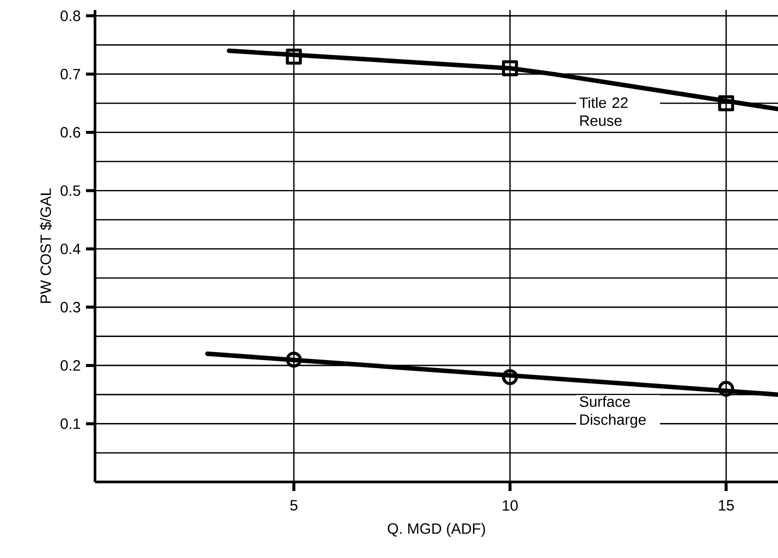  I want to click on y-tick-label: 0.6, so click(70, 132).